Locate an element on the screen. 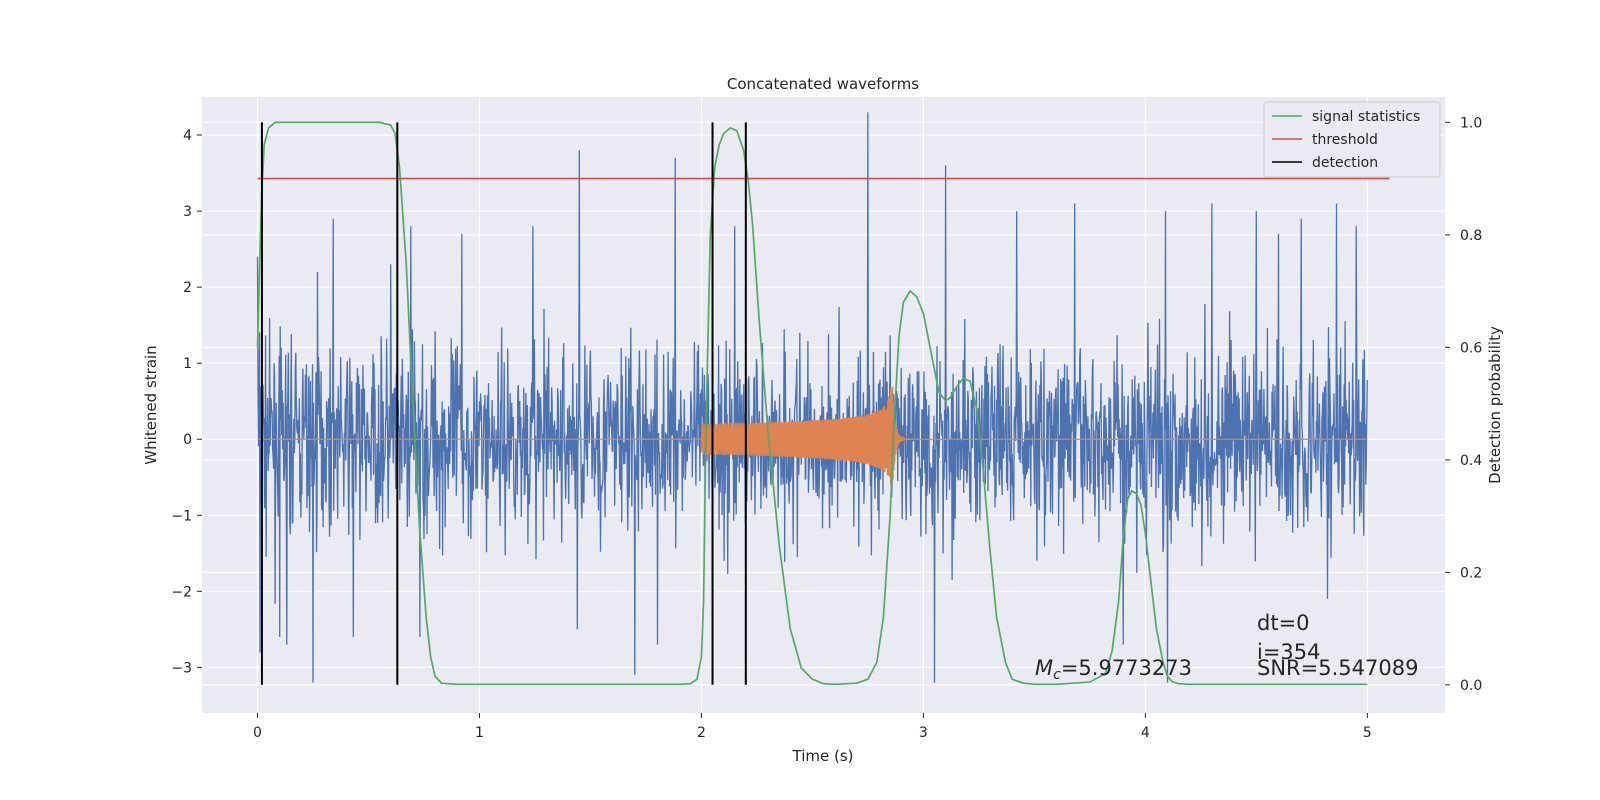  y2-tick-label: 0.4 is located at coordinates (1471, 461).